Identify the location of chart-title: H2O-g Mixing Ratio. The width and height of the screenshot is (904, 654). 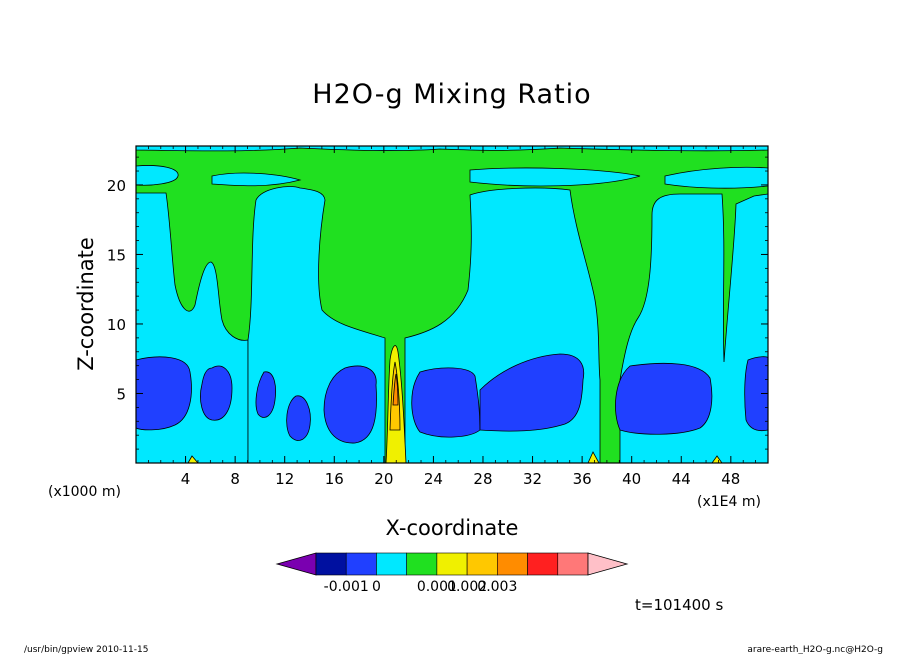
(451, 94).